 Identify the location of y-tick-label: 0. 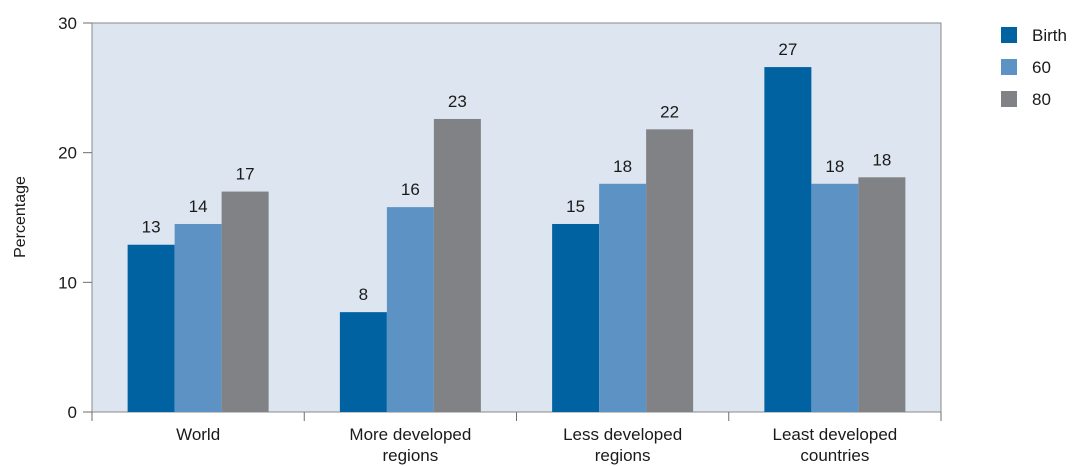
(72, 412).